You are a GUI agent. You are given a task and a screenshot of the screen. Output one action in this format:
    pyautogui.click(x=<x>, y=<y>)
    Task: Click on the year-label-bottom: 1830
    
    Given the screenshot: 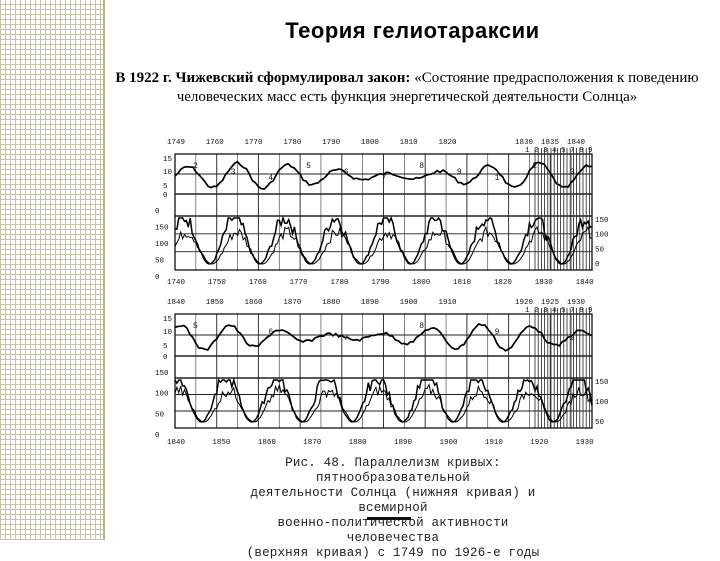 What is the action you would take?
    pyautogui.click(x=544, y=283)
    